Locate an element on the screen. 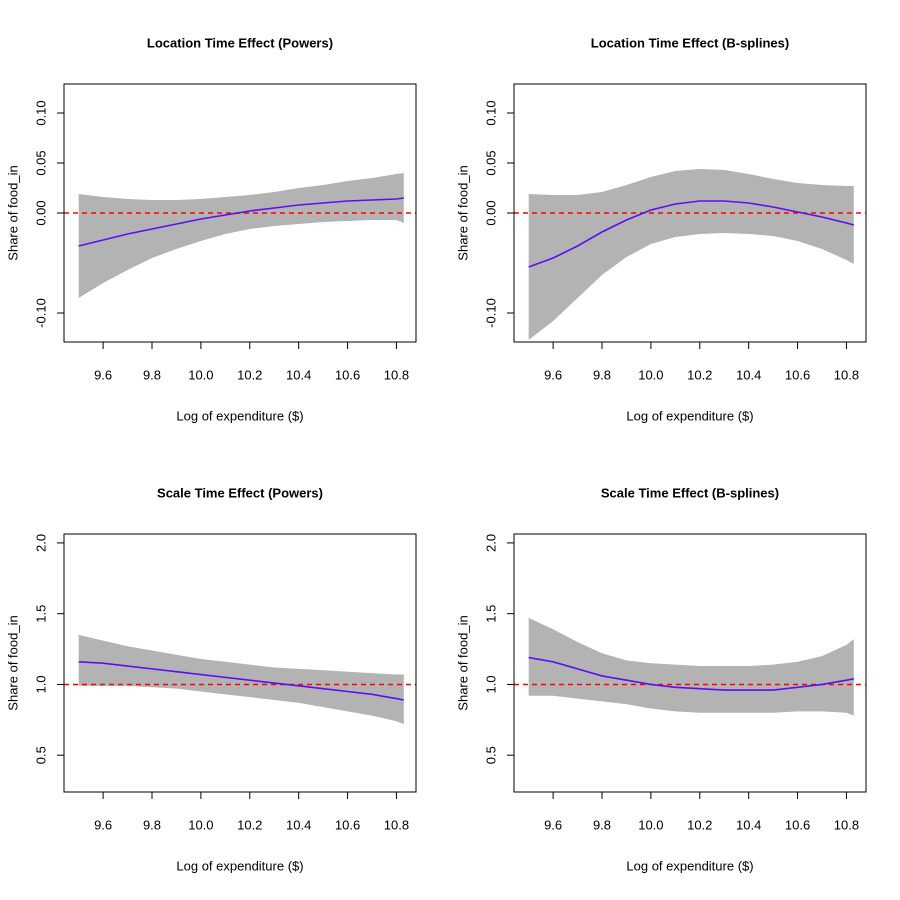 The width and height of the screenshot is (900, 900). chart-title: Scale Time Effect (Powers) is located at coordinates (240, 492).